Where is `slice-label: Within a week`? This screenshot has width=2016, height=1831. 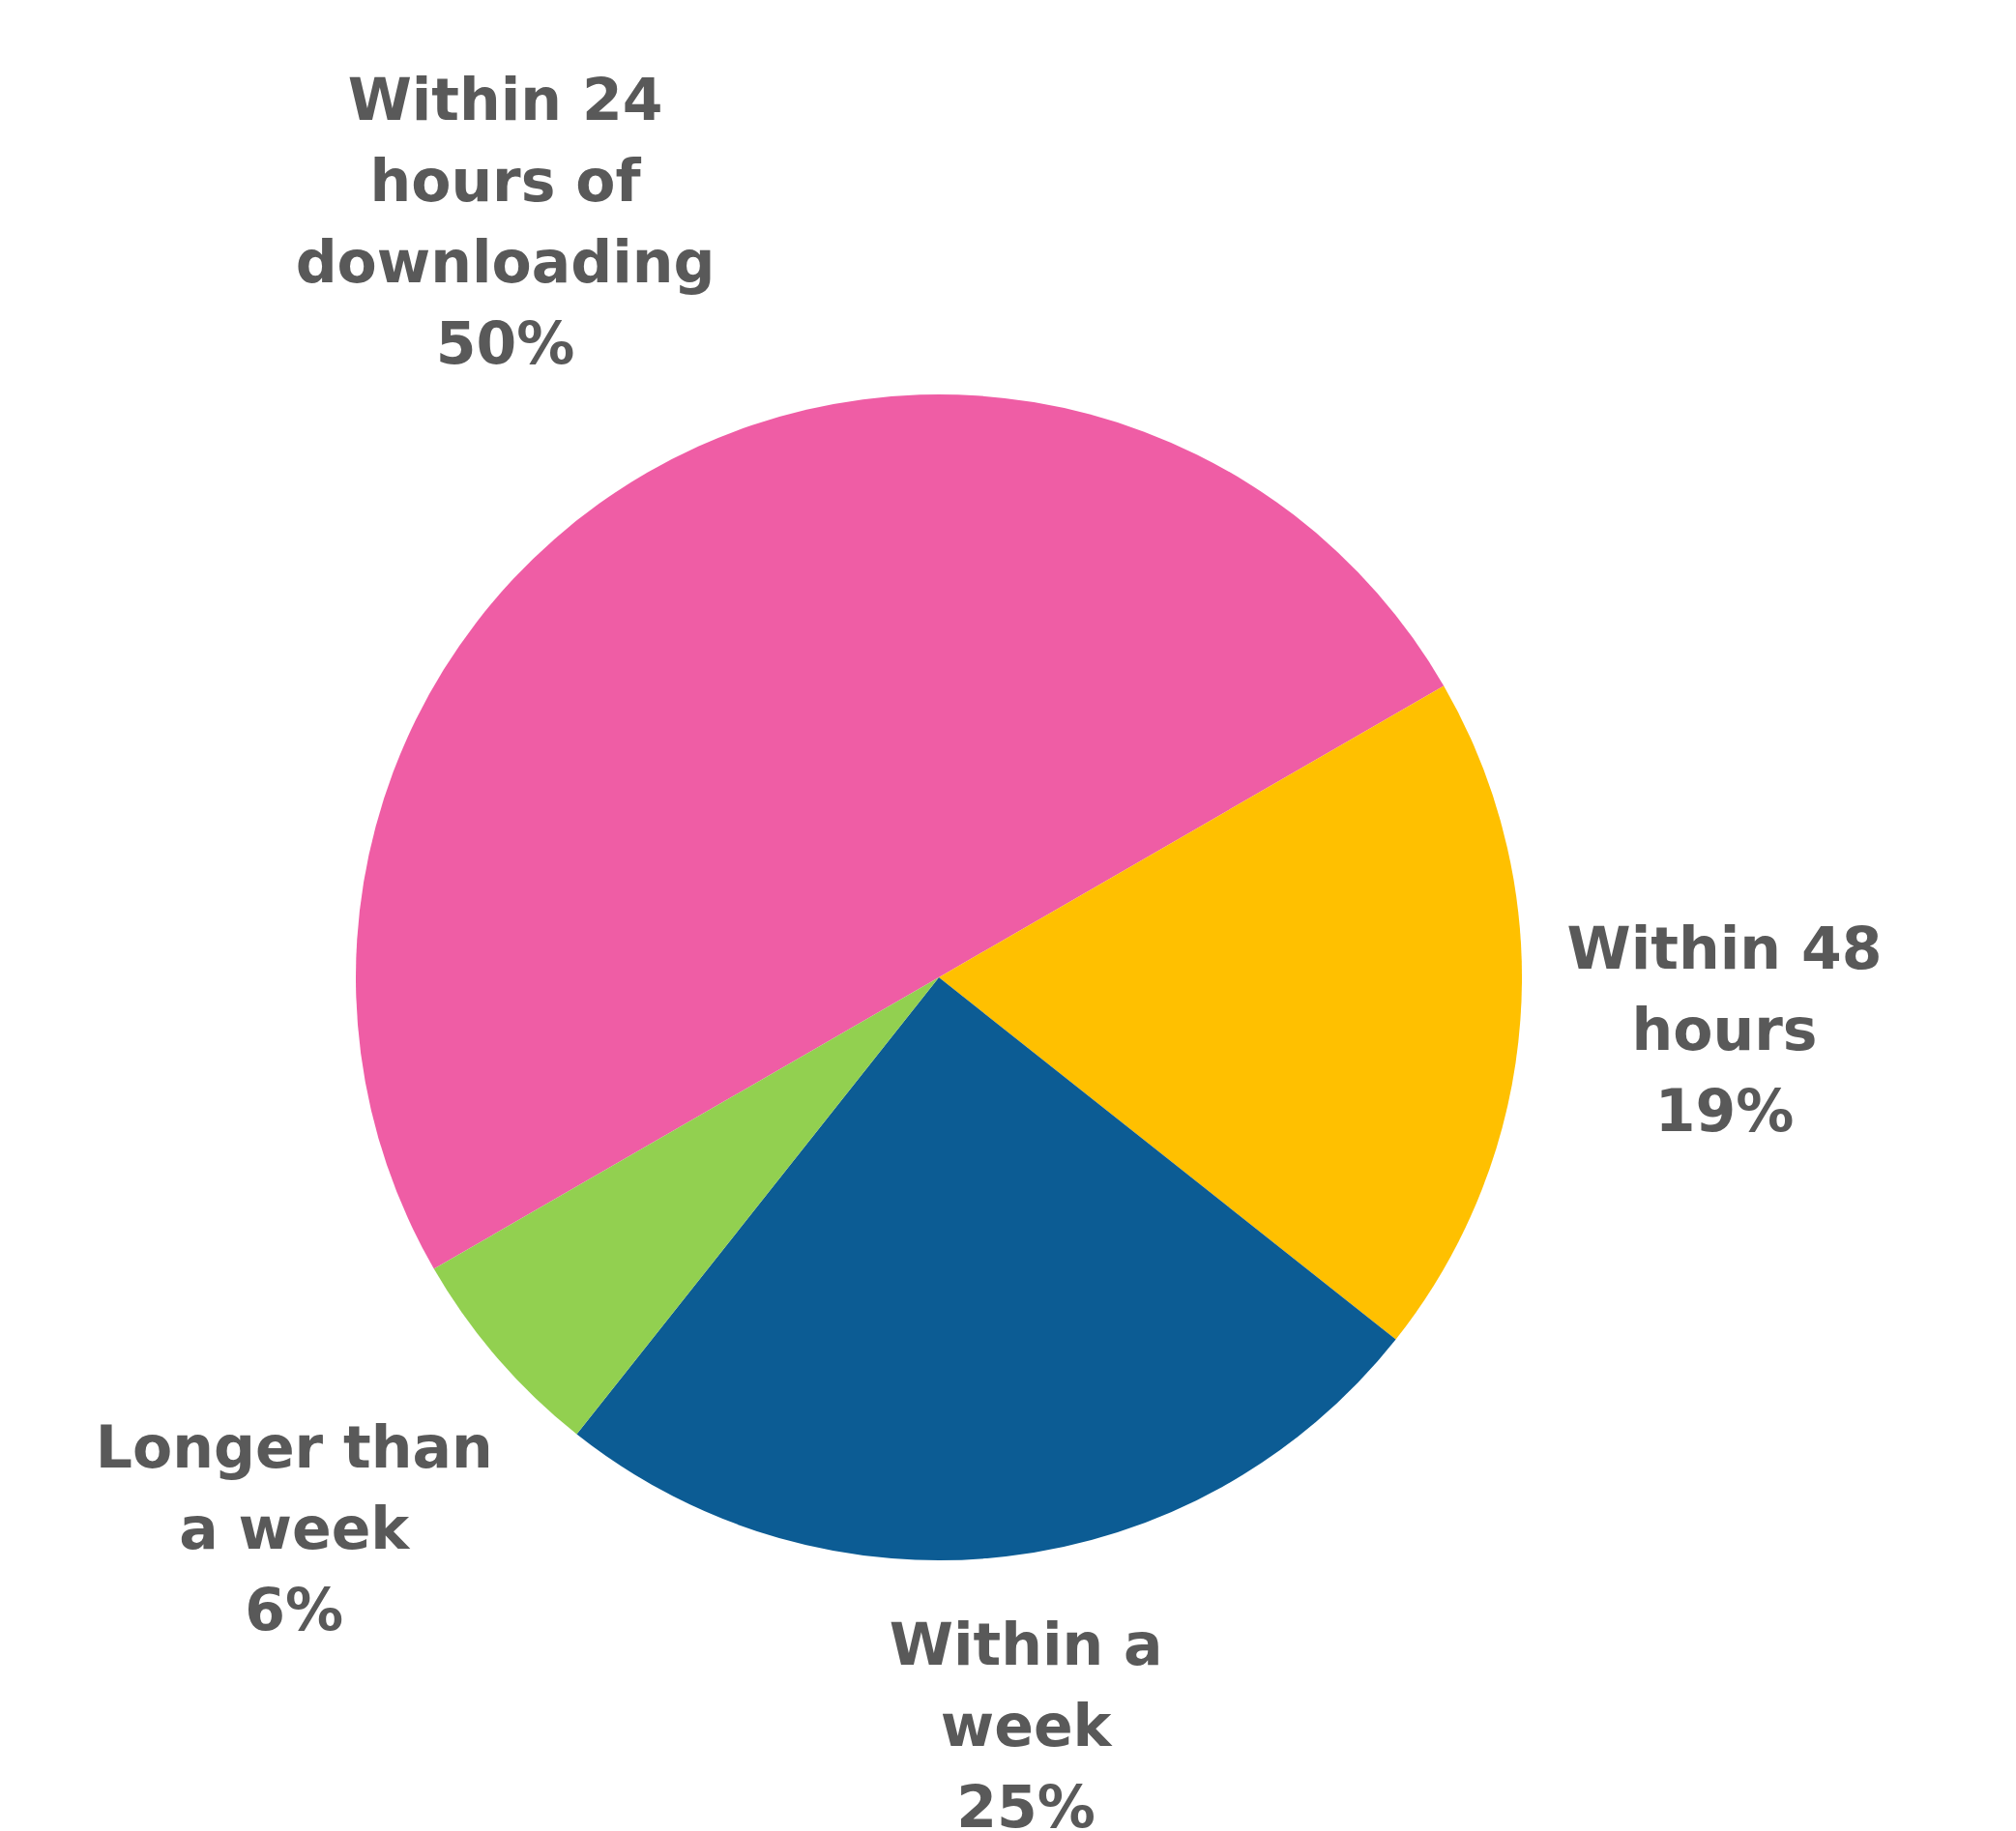 slice-label: Within a week is located at coordinates (1026, 1684).